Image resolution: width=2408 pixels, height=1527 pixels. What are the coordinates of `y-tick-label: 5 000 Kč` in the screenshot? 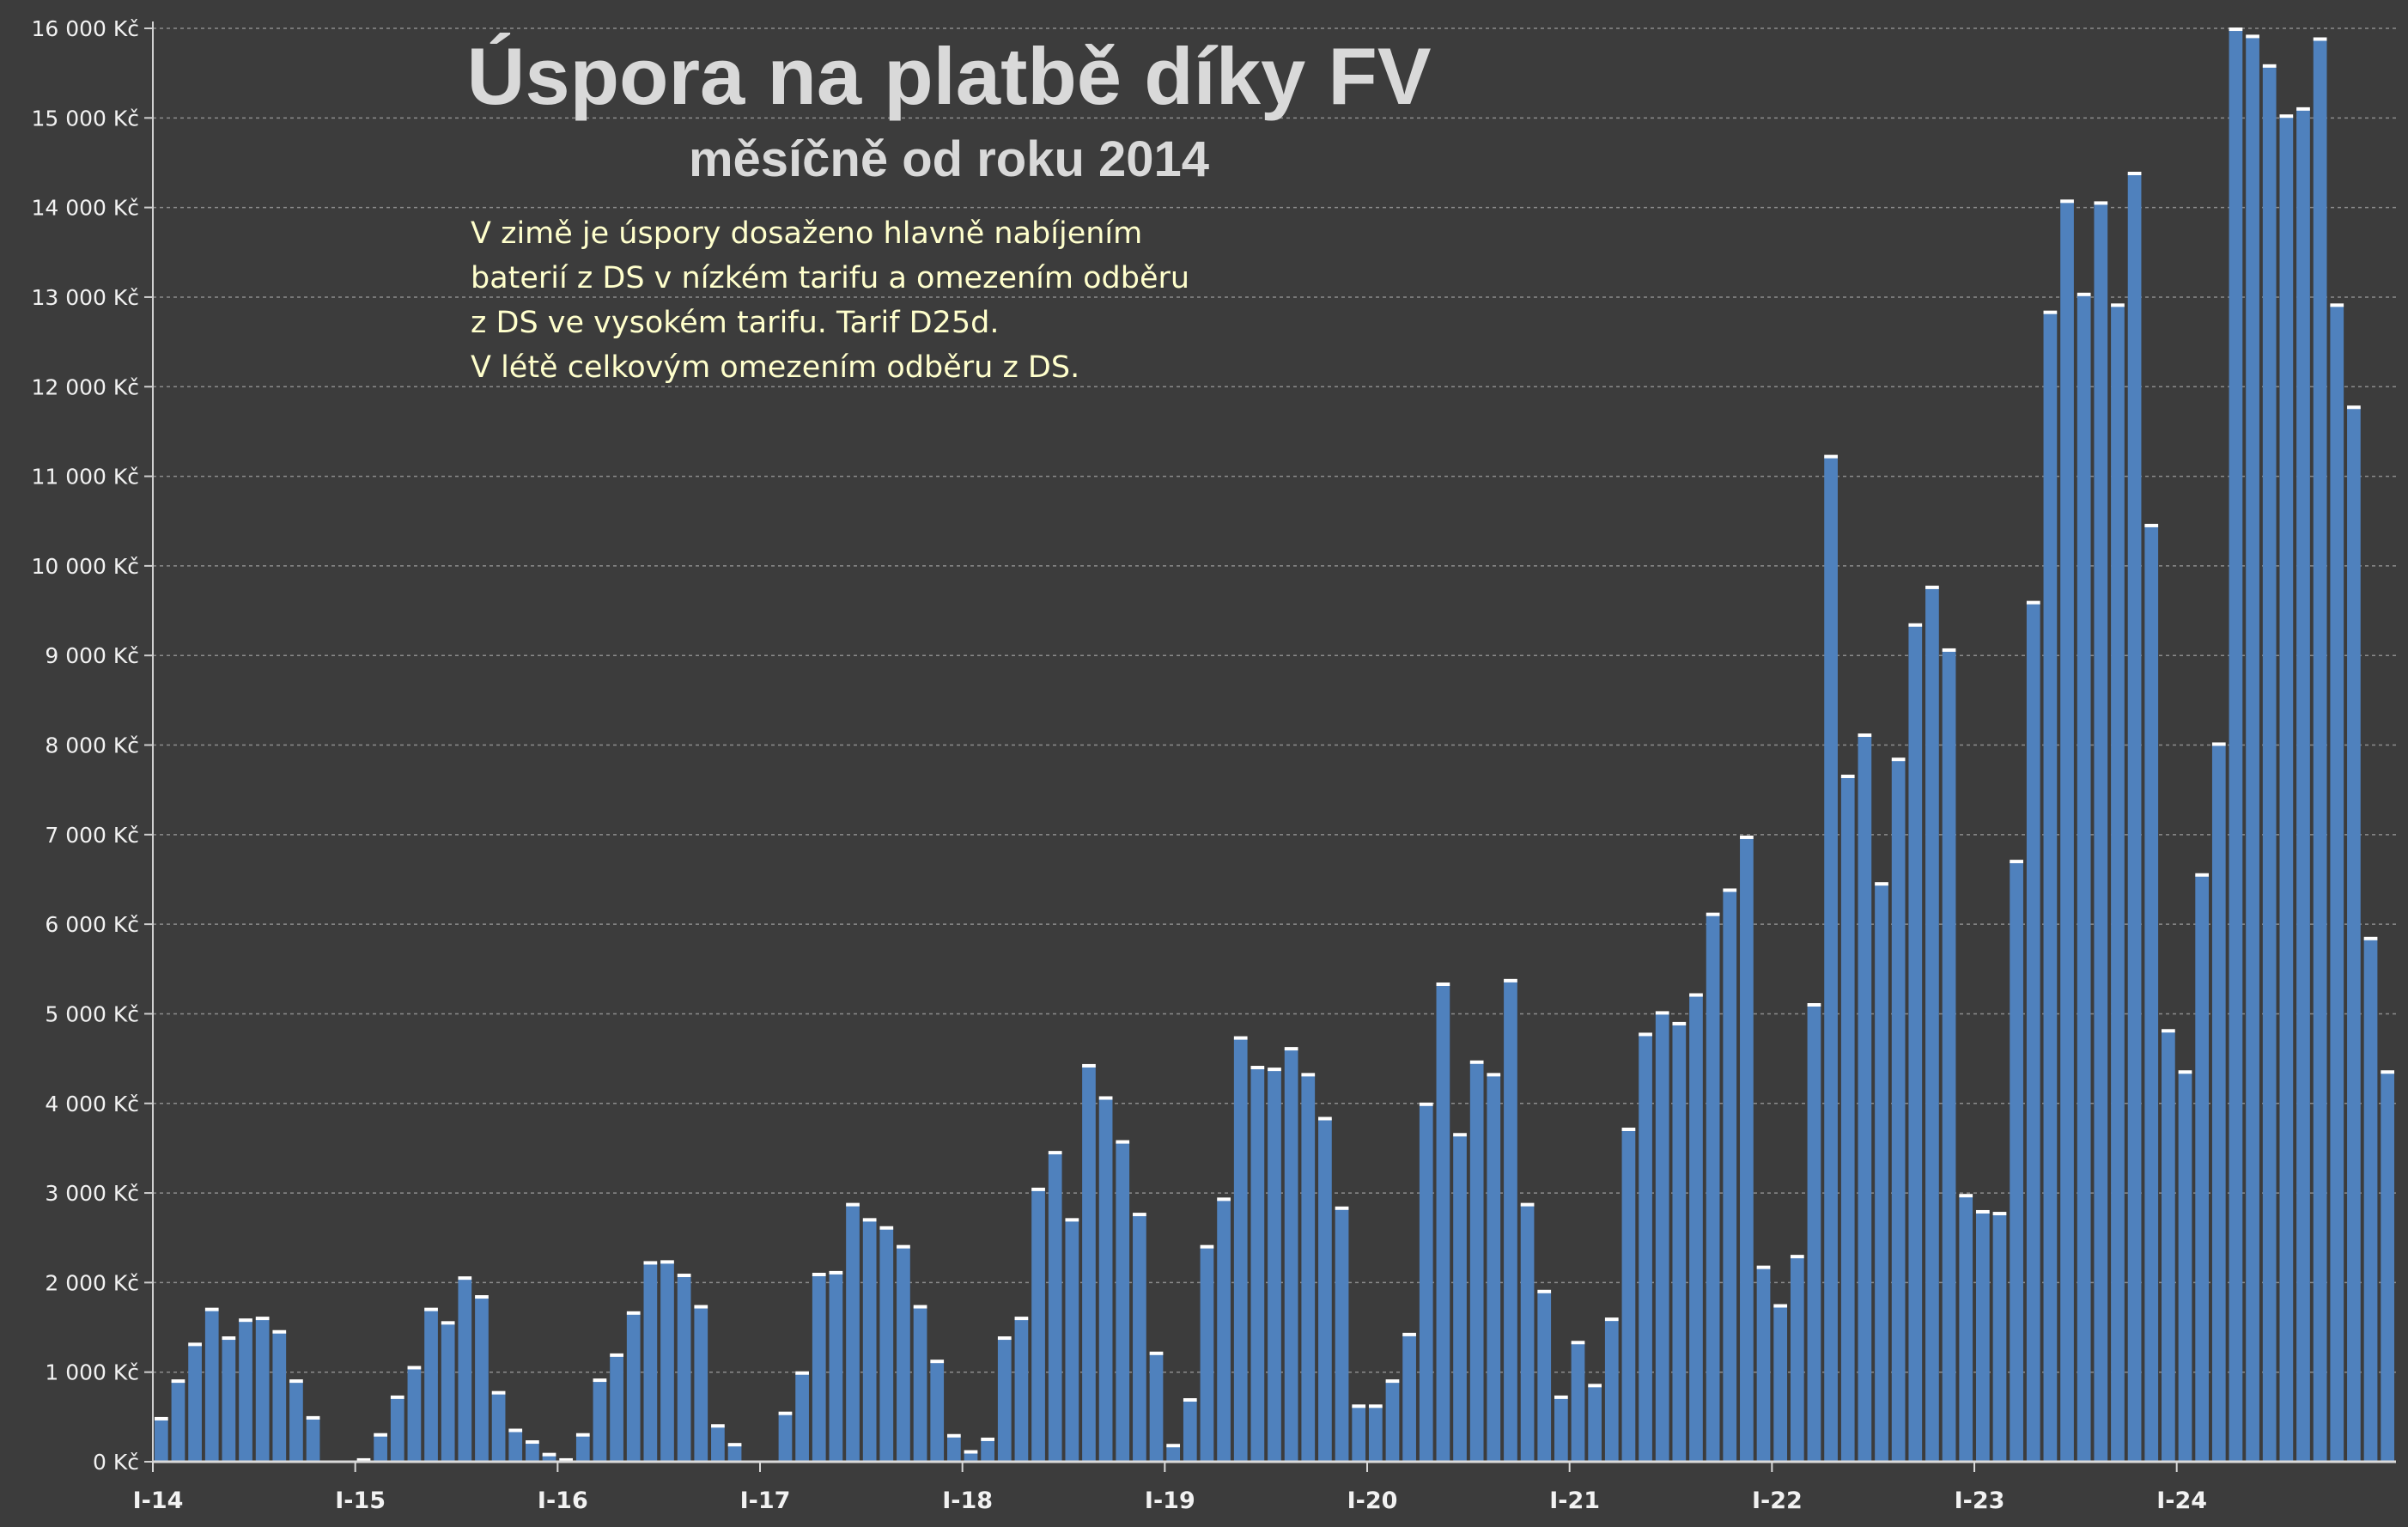 It's located at (92, 1013).